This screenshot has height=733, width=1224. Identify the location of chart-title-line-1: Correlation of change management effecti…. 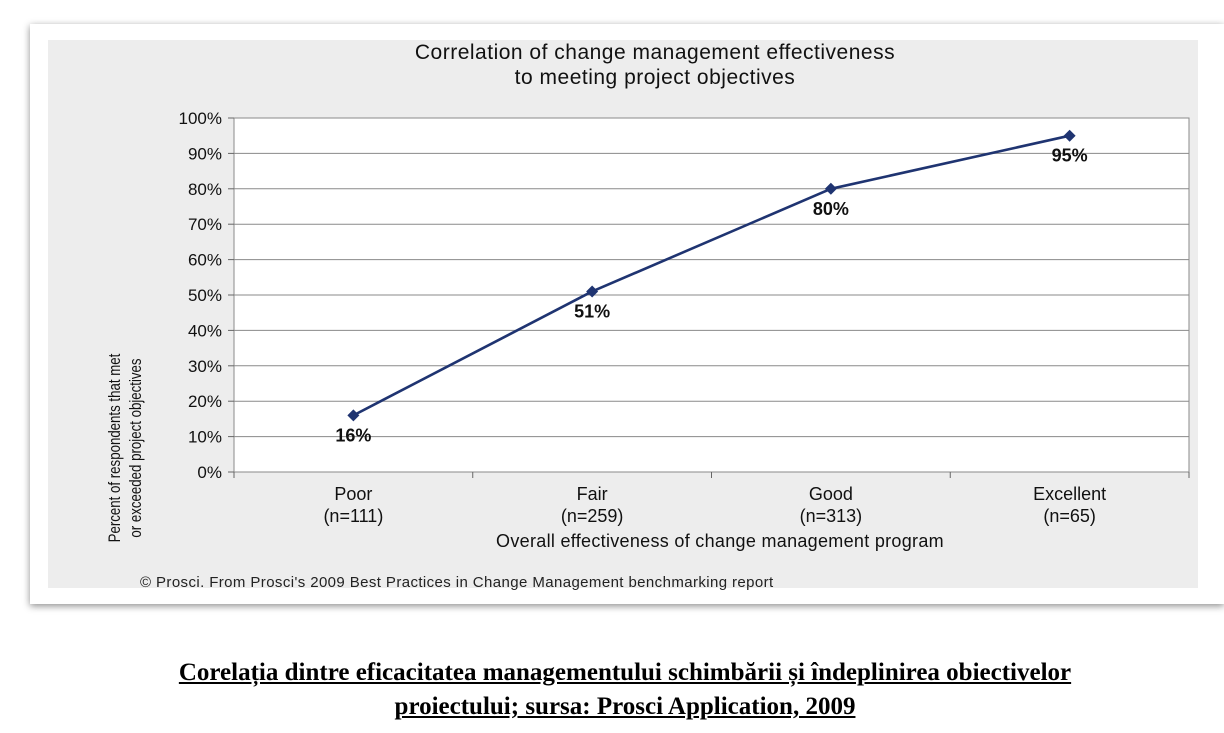
(655, 52).